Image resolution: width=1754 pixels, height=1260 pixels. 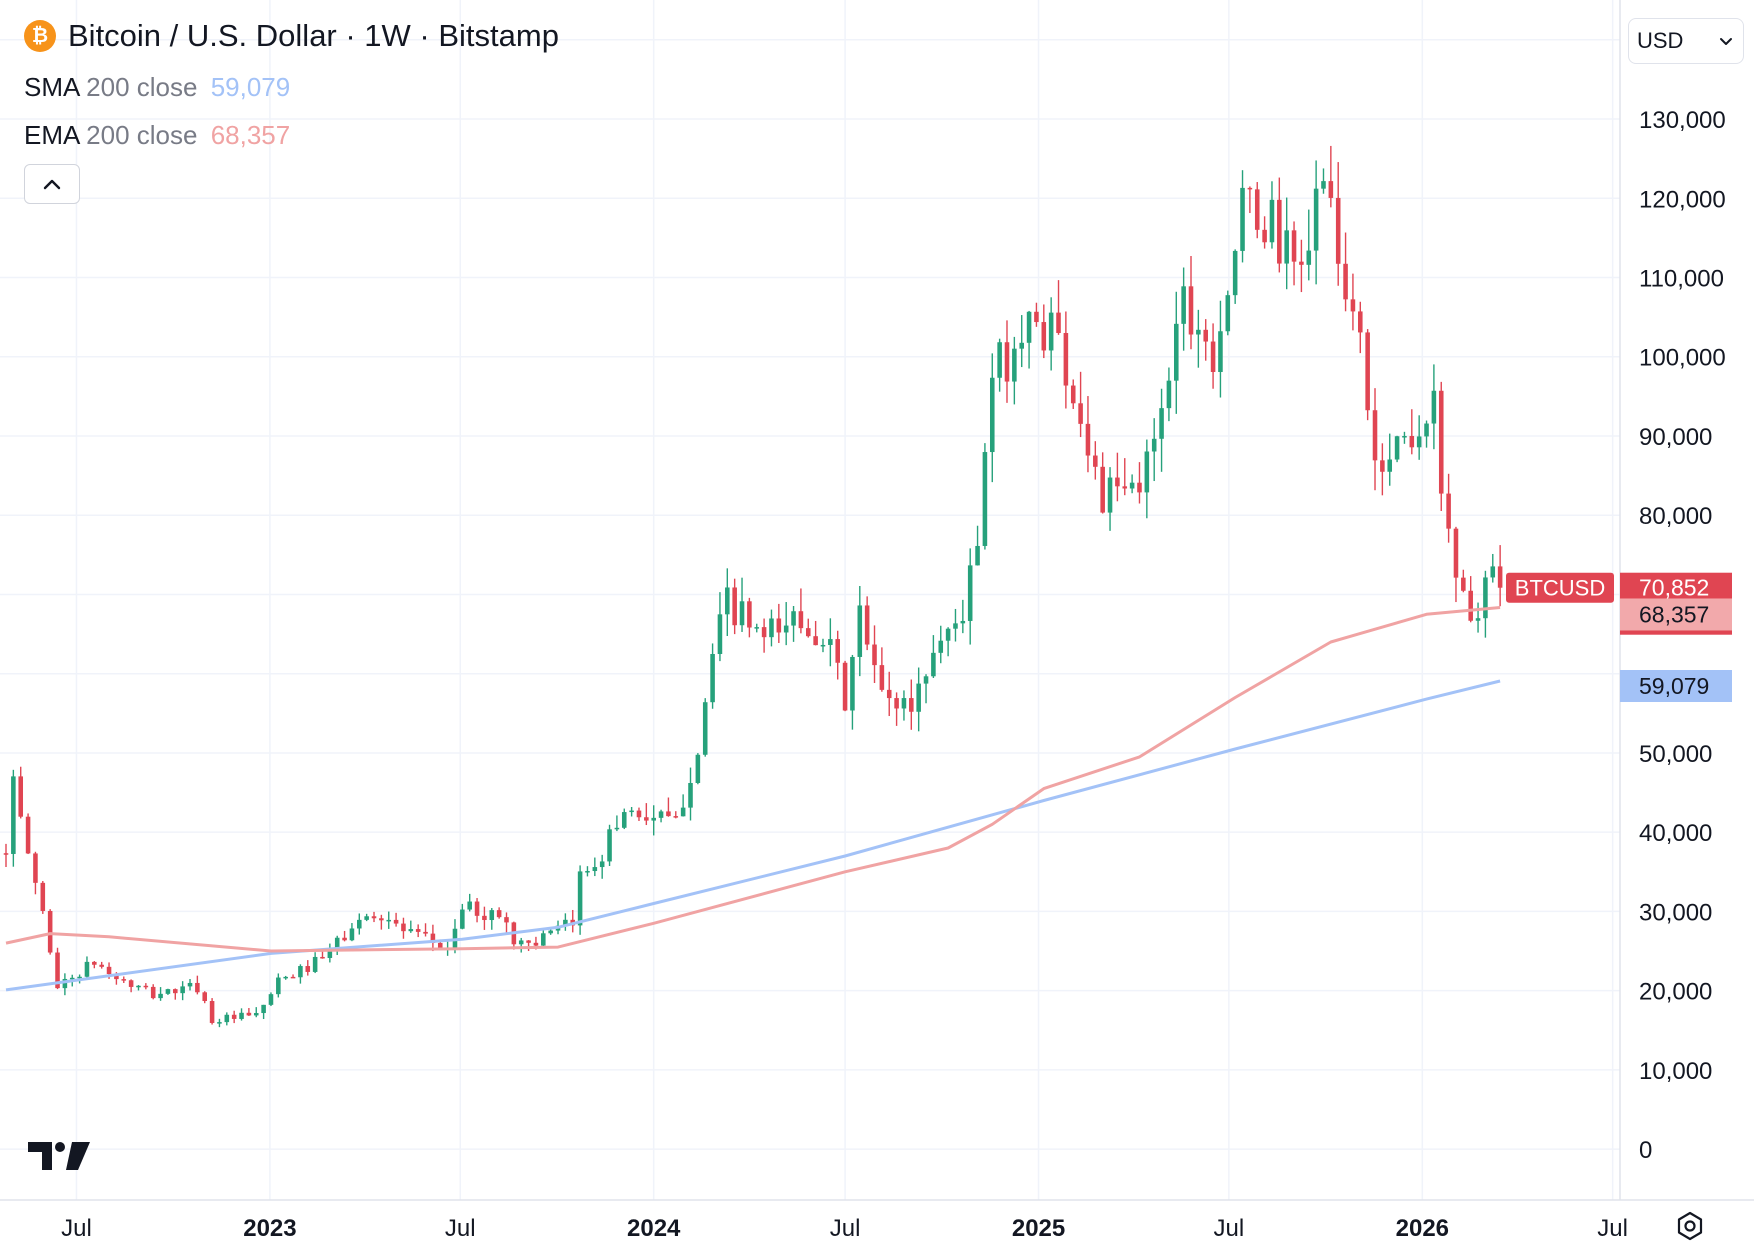 I want to click on chart-title-legend: ₿ Bitcoin / U.S. Dollar · 1W · Bitstamp, so click(x=291, y=36).